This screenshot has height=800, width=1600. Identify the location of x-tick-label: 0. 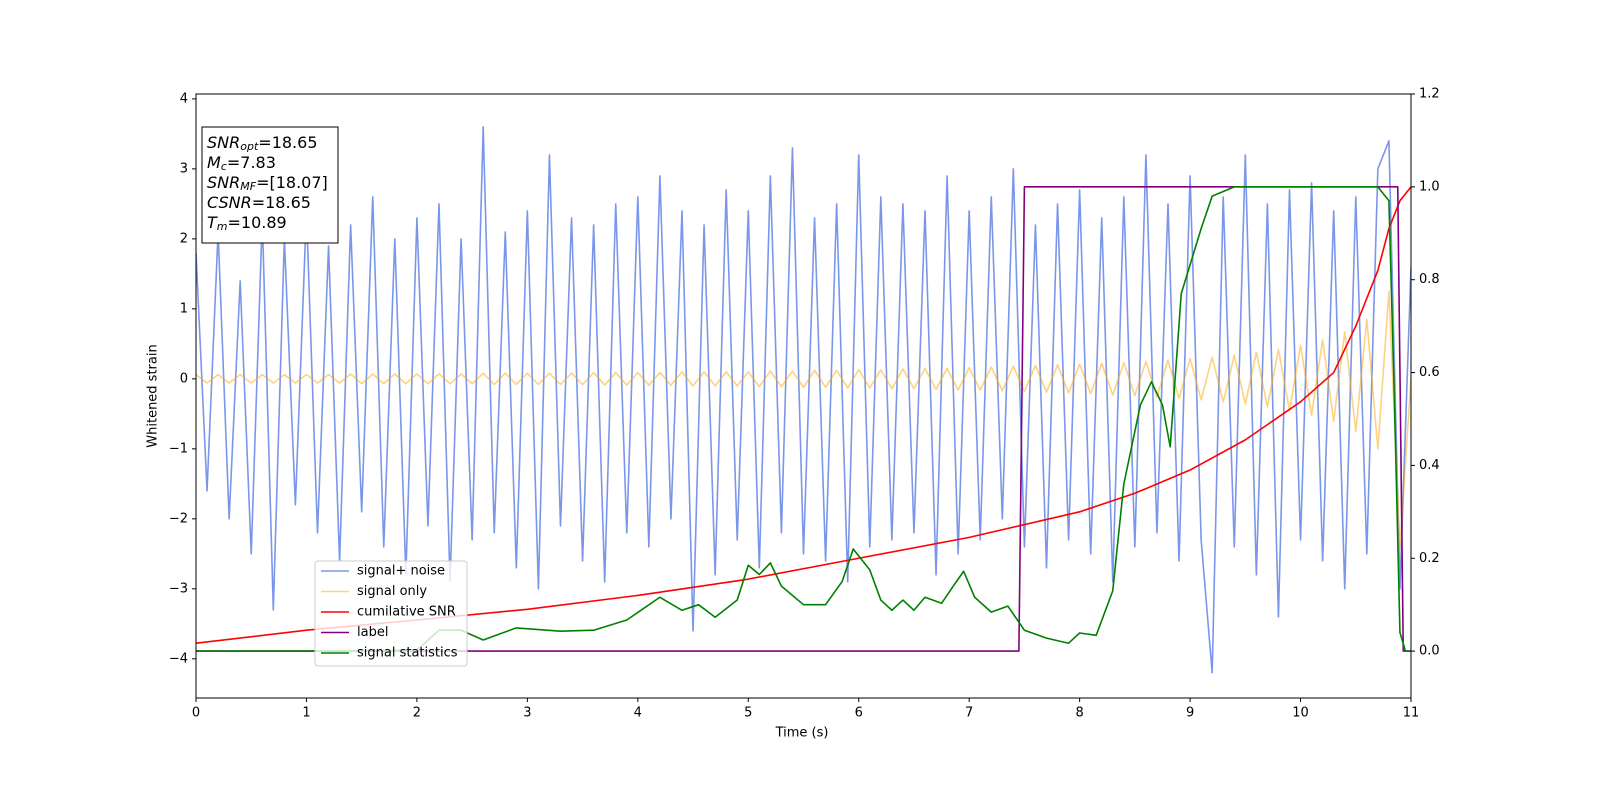
(196, 713).